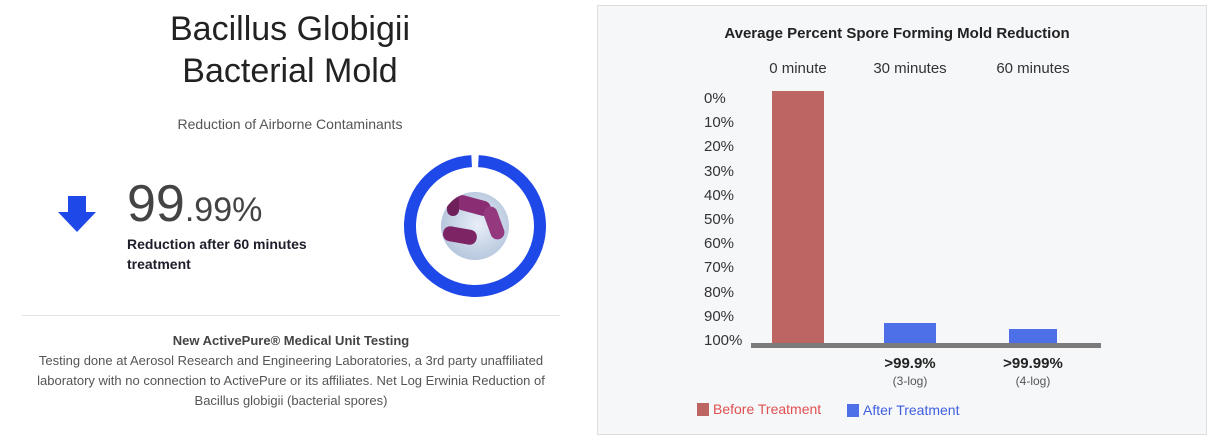 This screenshot has width=1214, height=443. What do you see at coordinates (1033, 381) in the screenshot?
I see `data-sublabel: (4-log)` at bounding box center [1033, 381].